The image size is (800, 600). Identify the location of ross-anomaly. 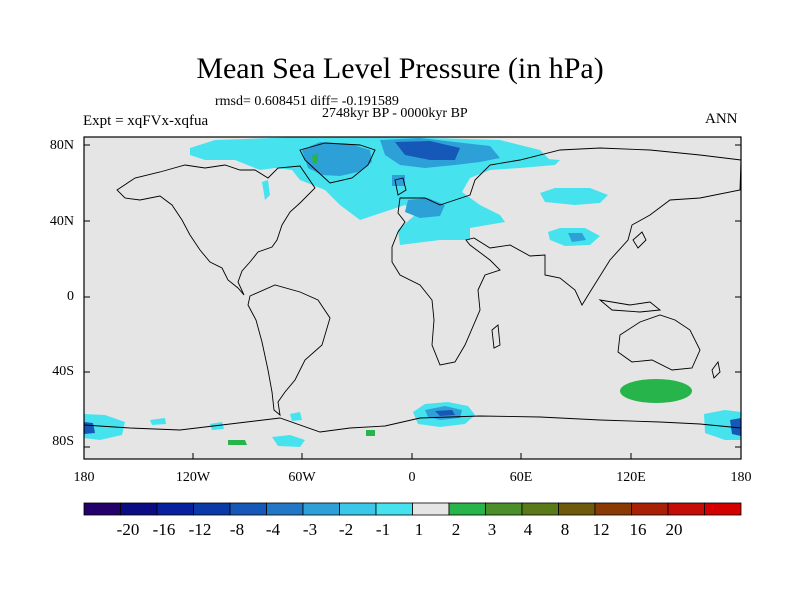
(722, 425).